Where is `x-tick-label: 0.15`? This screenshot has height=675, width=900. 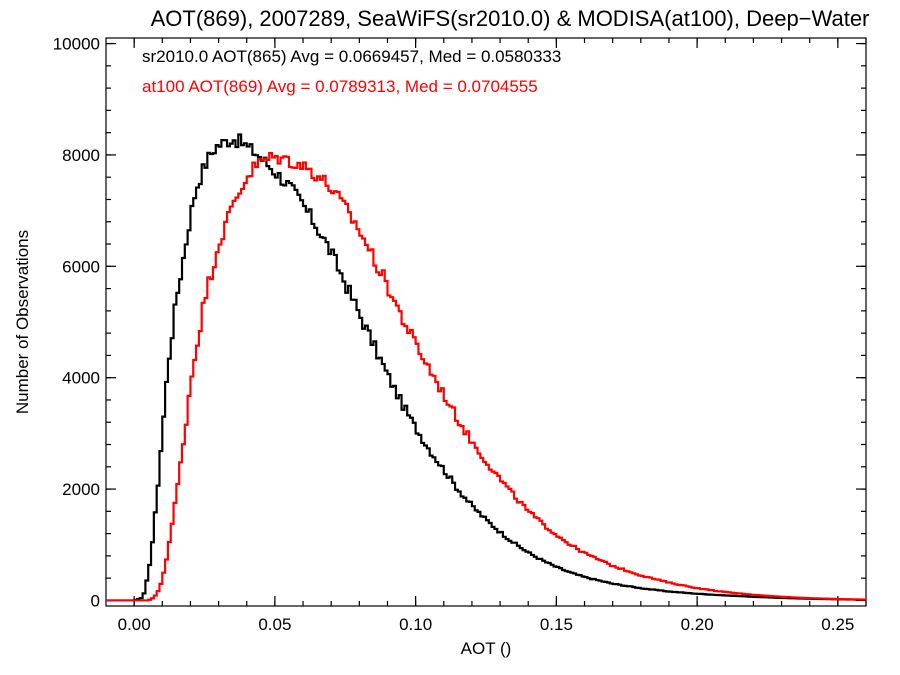 x-tick-label: 0.15 is located at coordinates (556, 624).